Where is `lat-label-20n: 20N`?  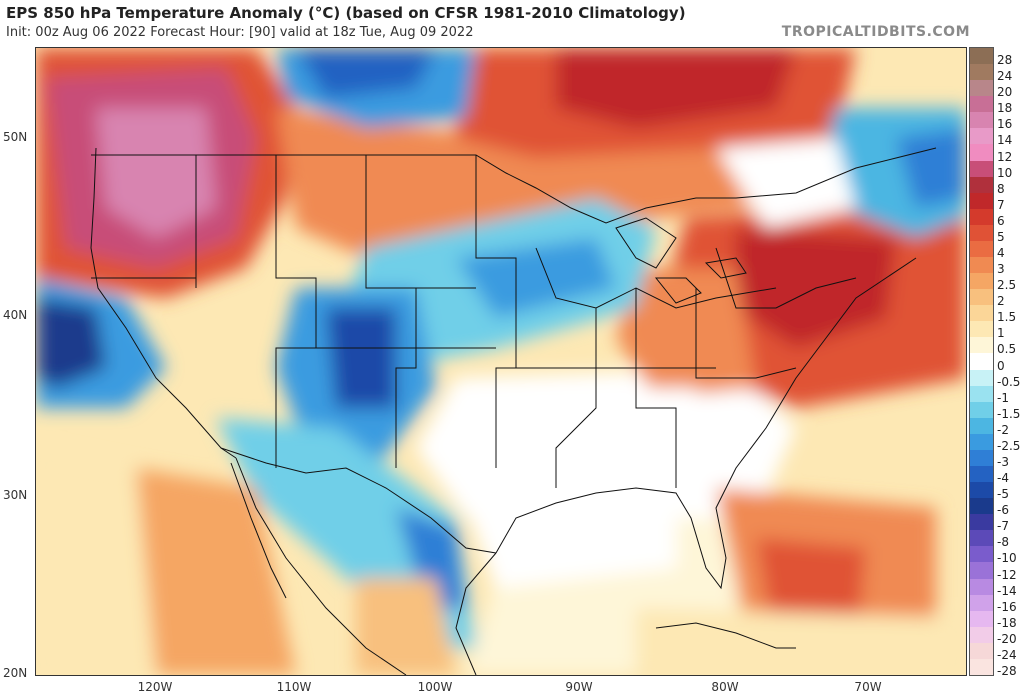 lat-label-20n: 20N is located at coordinates (15, 673).